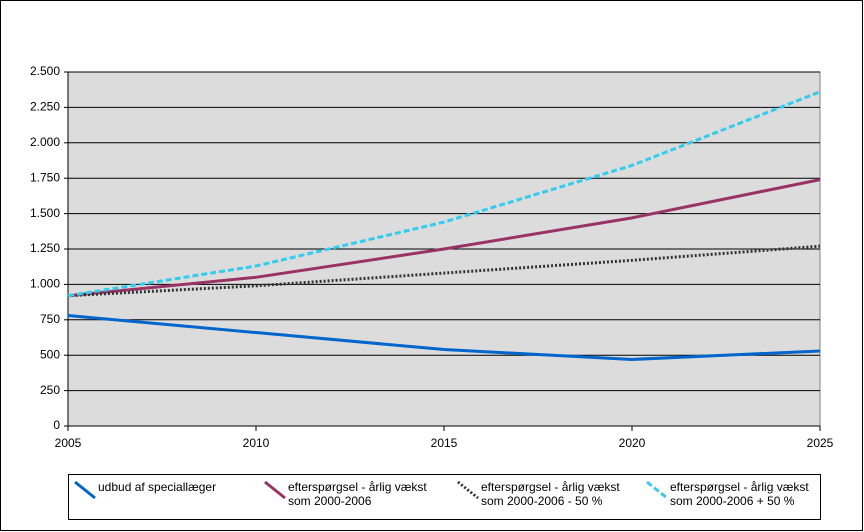  I want to click on x-tick-label: 2020, so click(632, 443).